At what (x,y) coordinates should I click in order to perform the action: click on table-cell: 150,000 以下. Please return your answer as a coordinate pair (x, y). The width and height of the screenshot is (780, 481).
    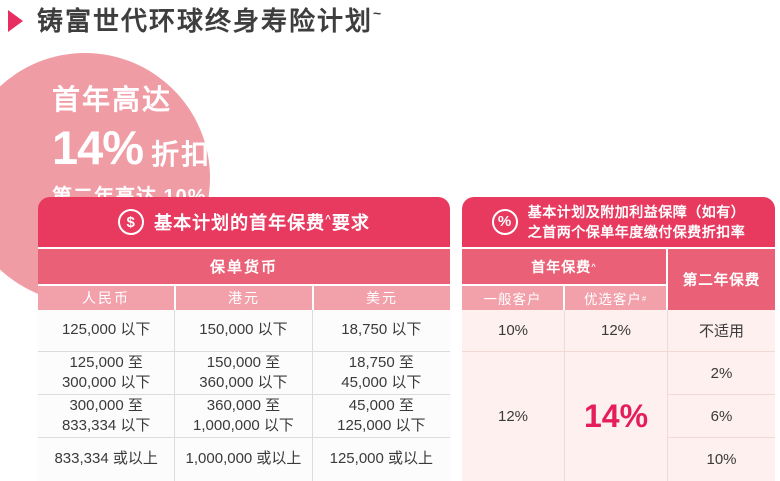
    Looking at the image, I should click on (244, 331).